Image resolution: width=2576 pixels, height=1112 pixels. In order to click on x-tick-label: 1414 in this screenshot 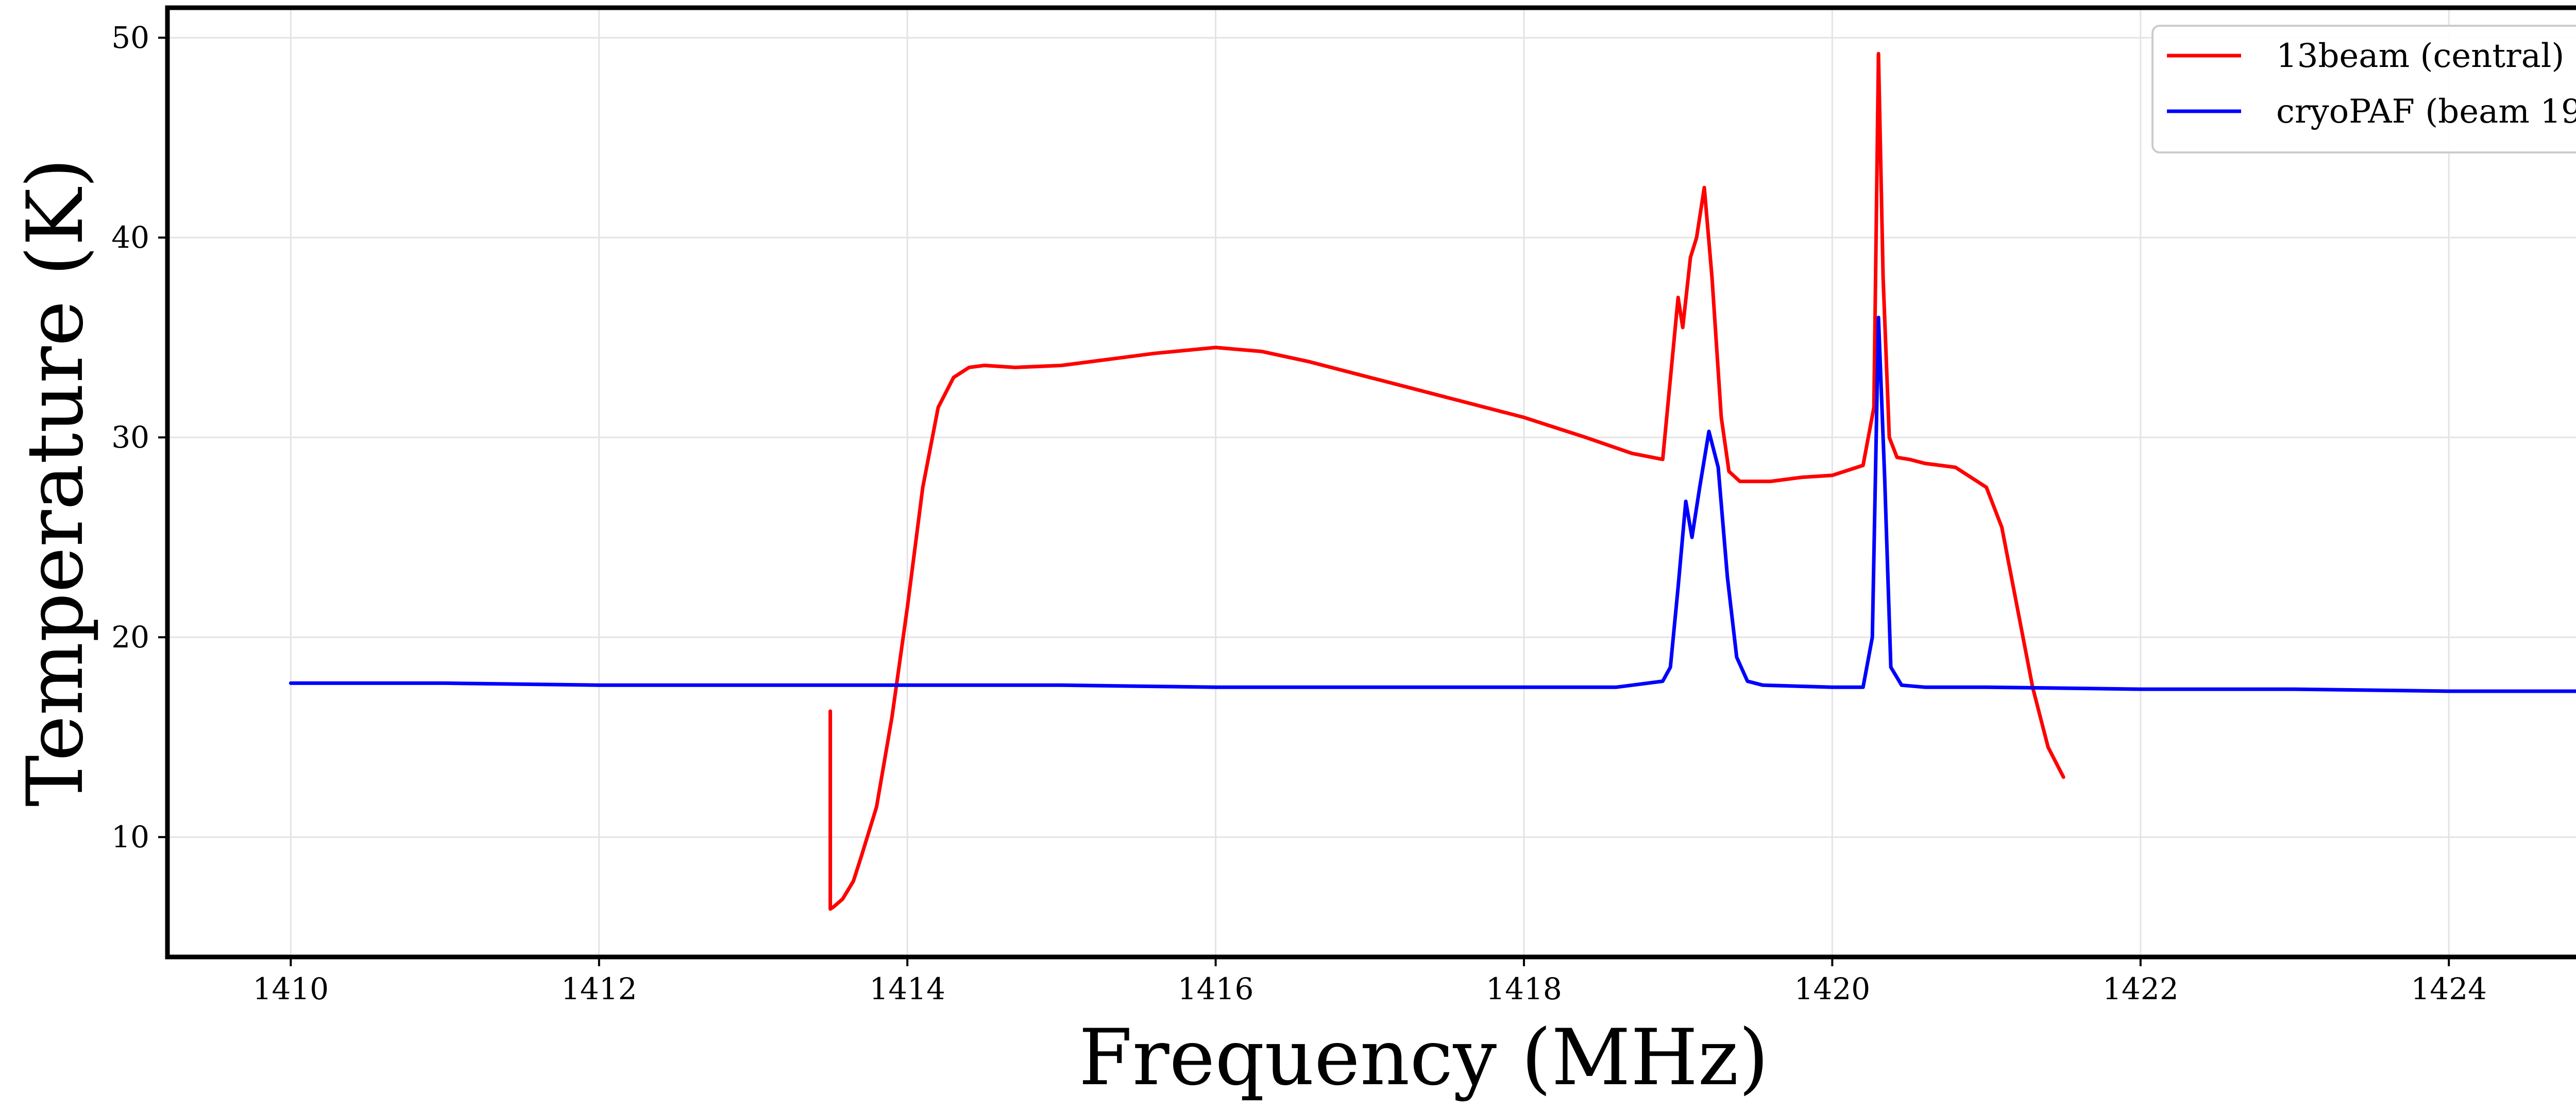, I will do `click(907, 988)`.